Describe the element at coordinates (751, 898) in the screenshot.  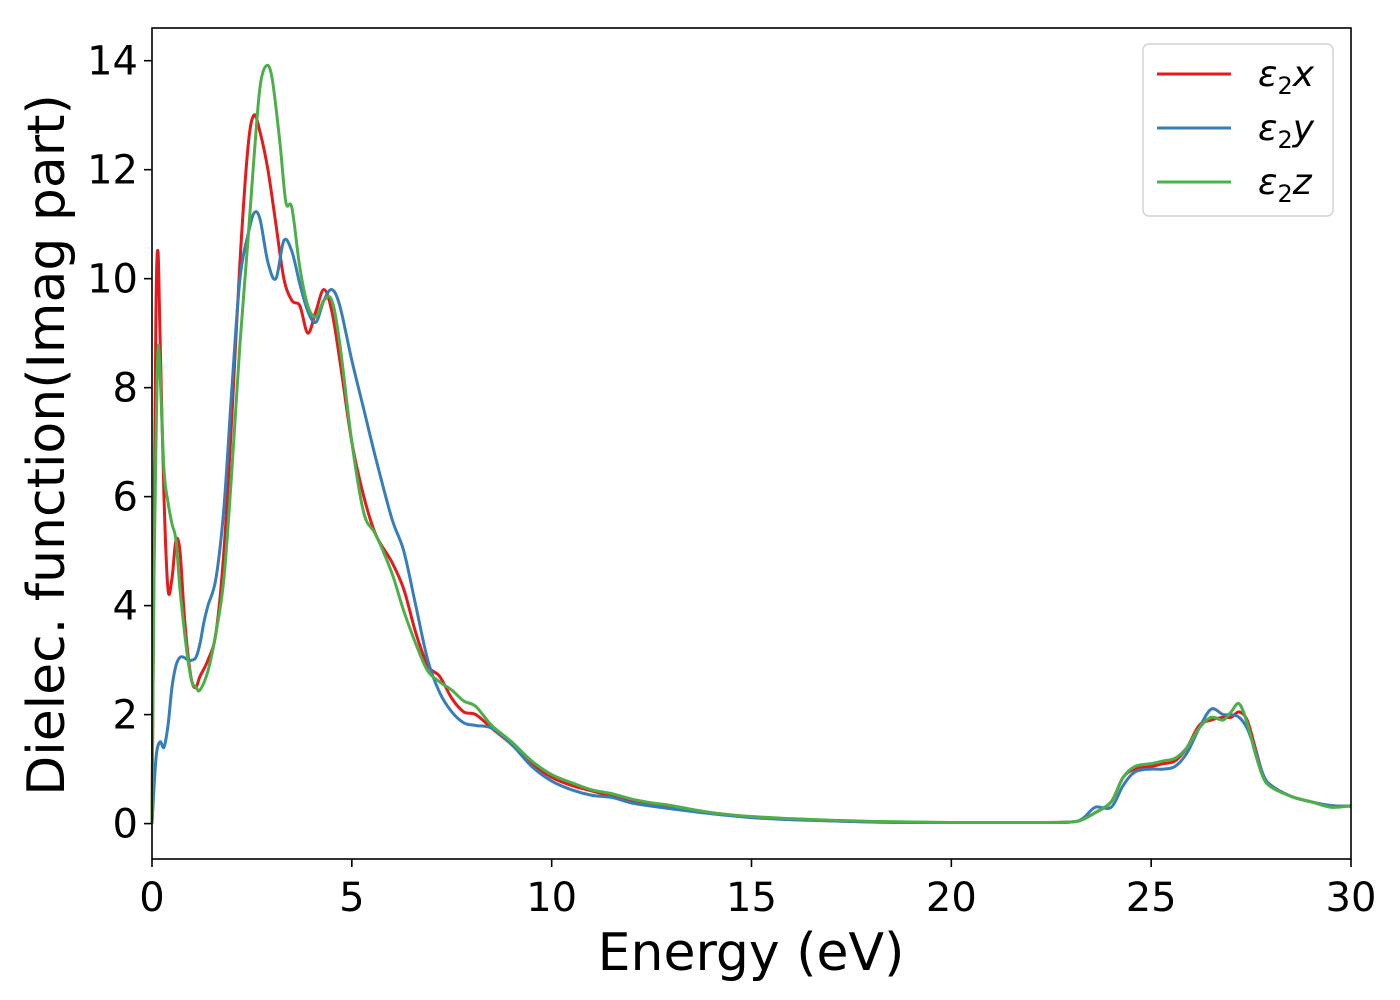
I see `x-tick-label: 15` at that location.